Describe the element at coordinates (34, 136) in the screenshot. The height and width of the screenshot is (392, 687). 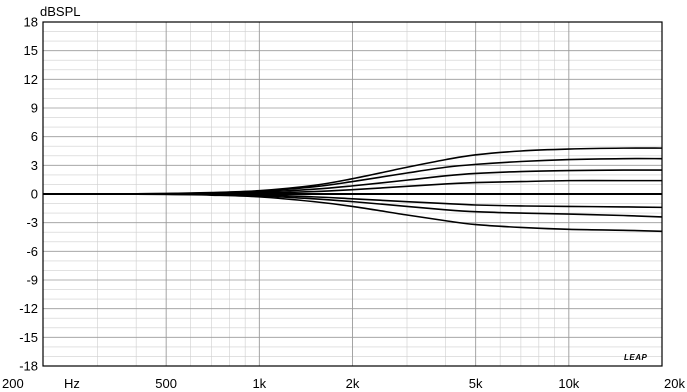
I see `y-tick-label: 6` at that location.